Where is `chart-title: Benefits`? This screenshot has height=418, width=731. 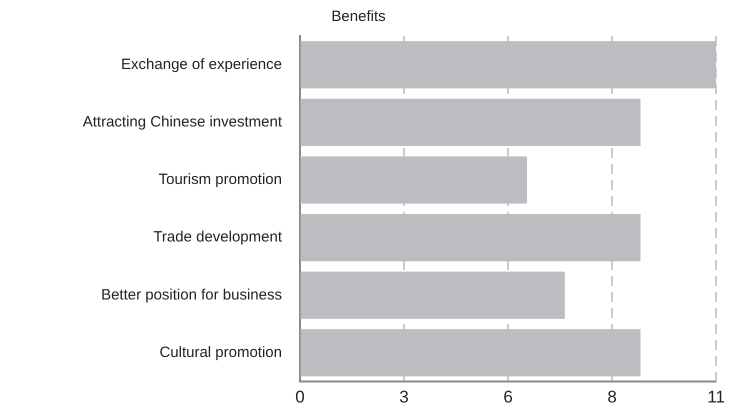 chart-title: Benefits is located at coordinates (358, 17).